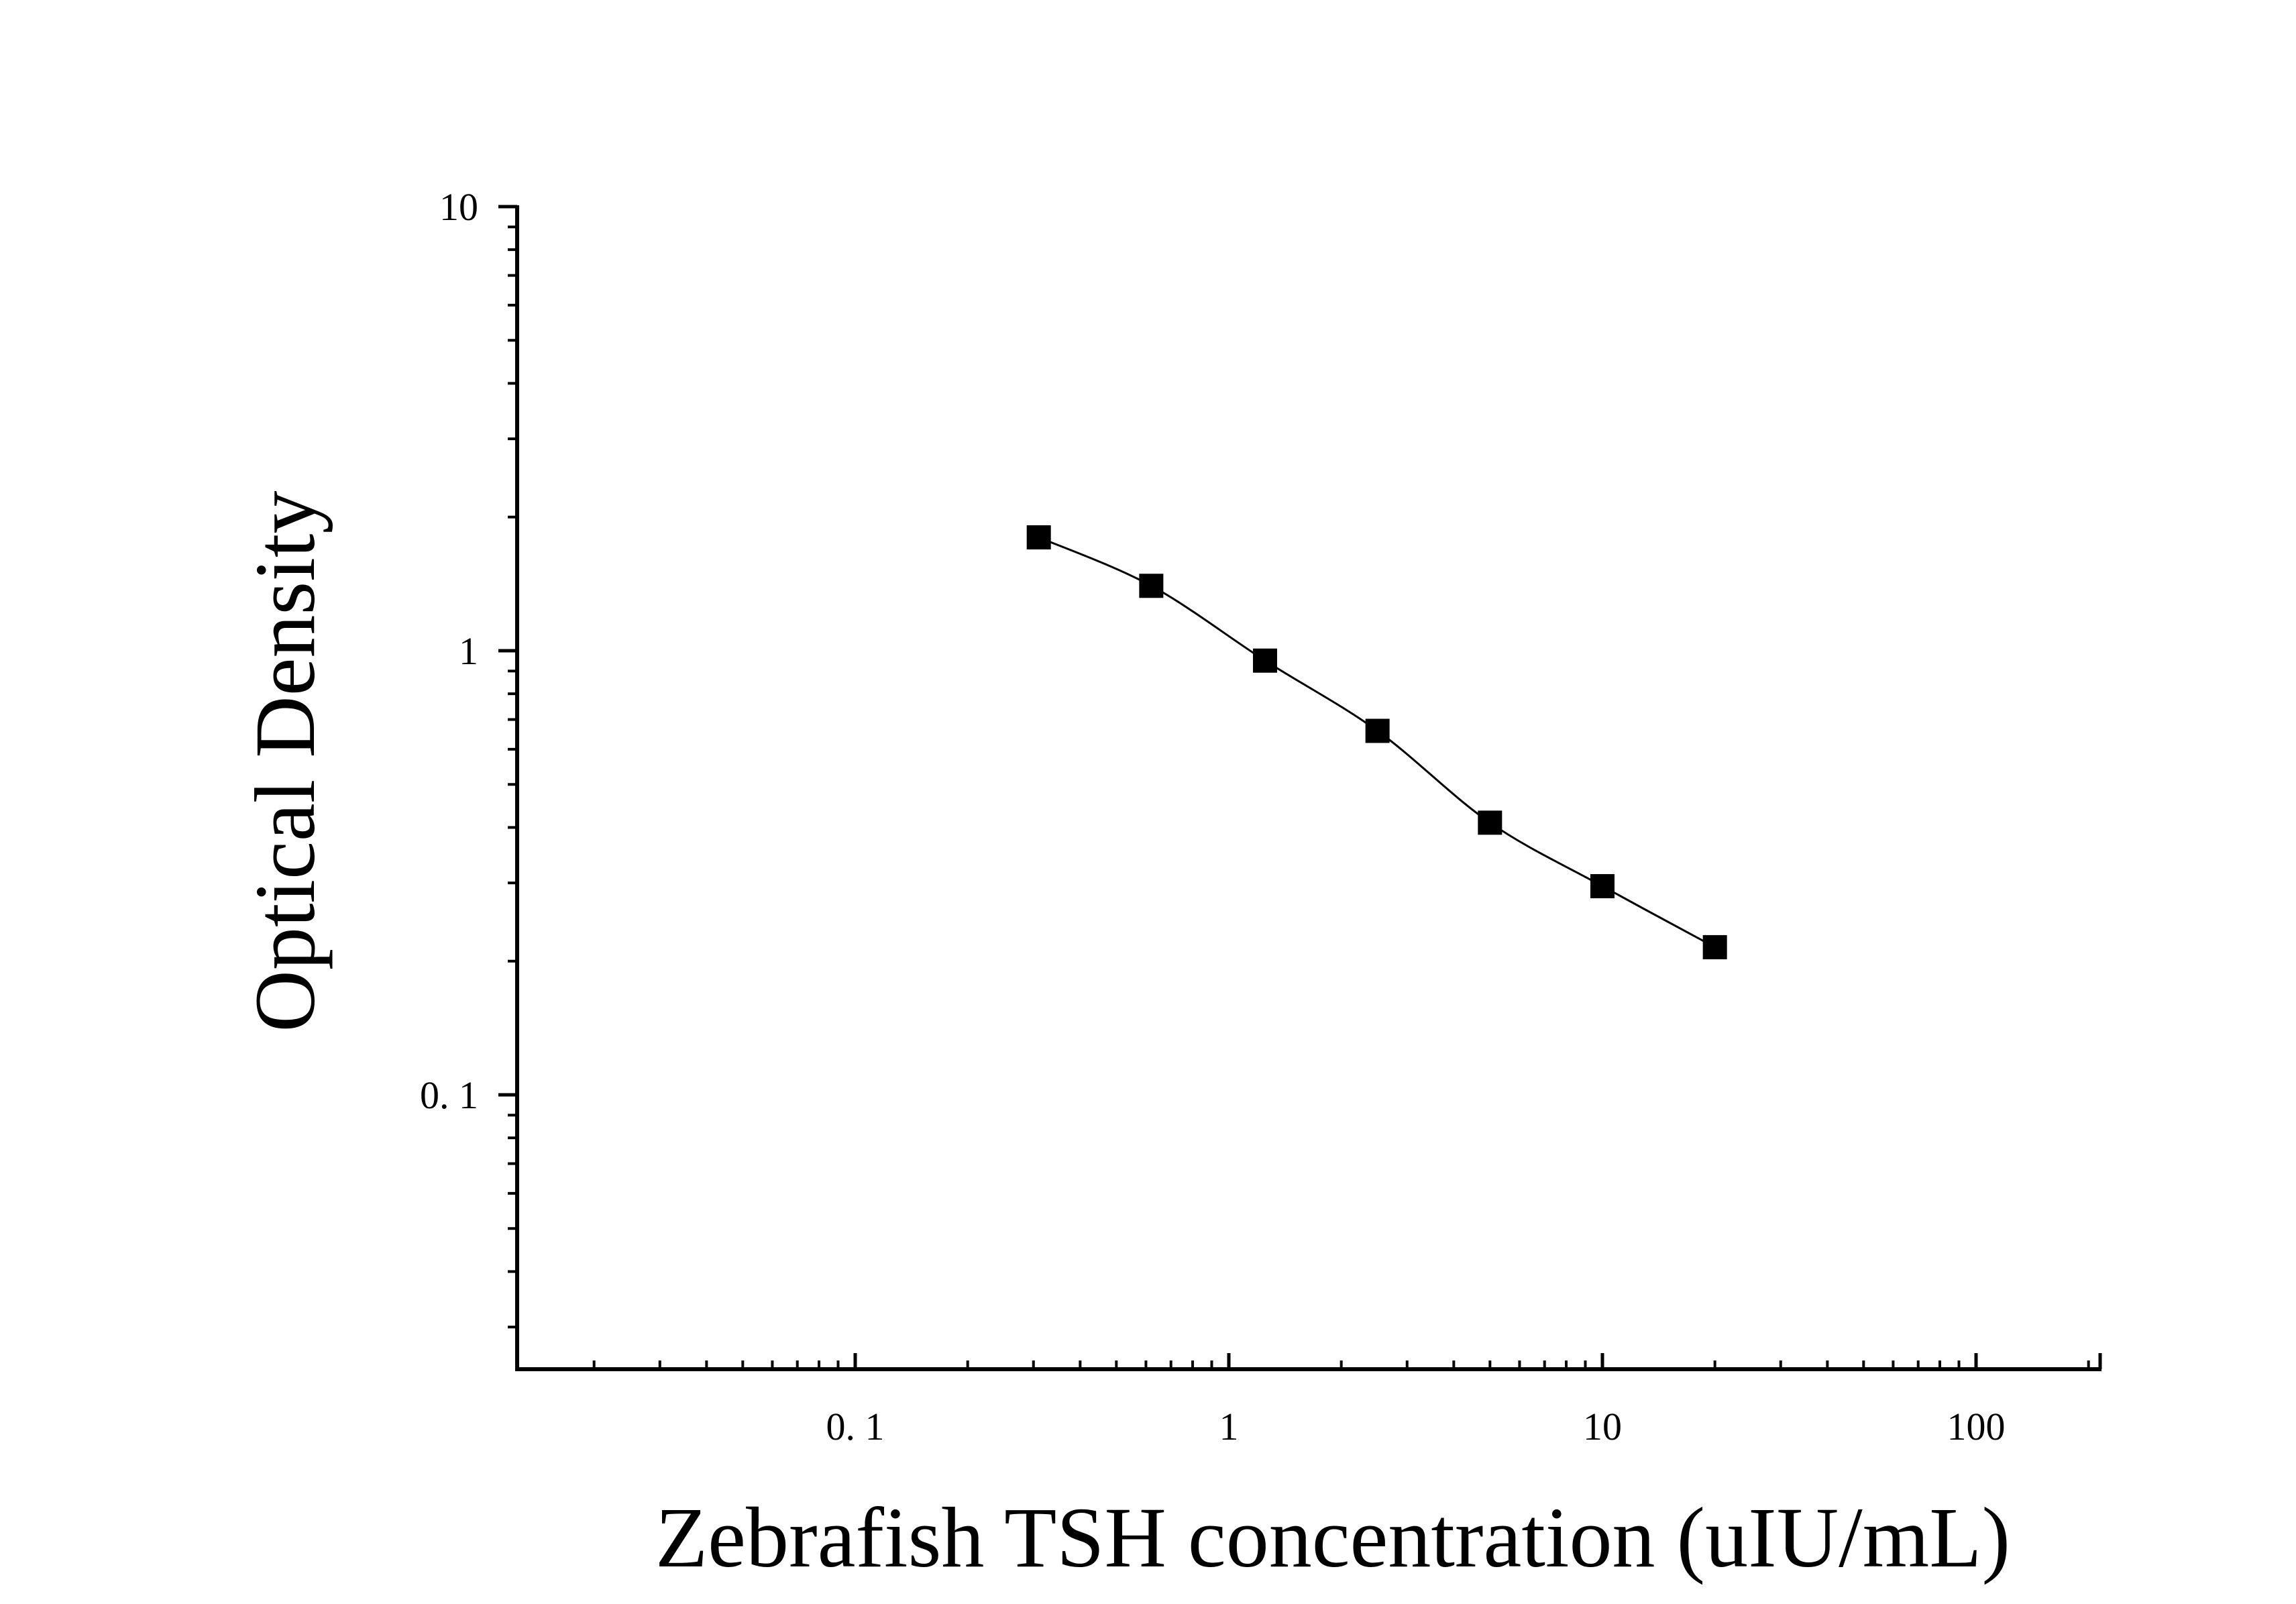 This screenshot has width=2296, height=1604. Describe the element at coordinates (449, 1095) in the screenshot. I see `y-tick-label: 0. 1` at that location.